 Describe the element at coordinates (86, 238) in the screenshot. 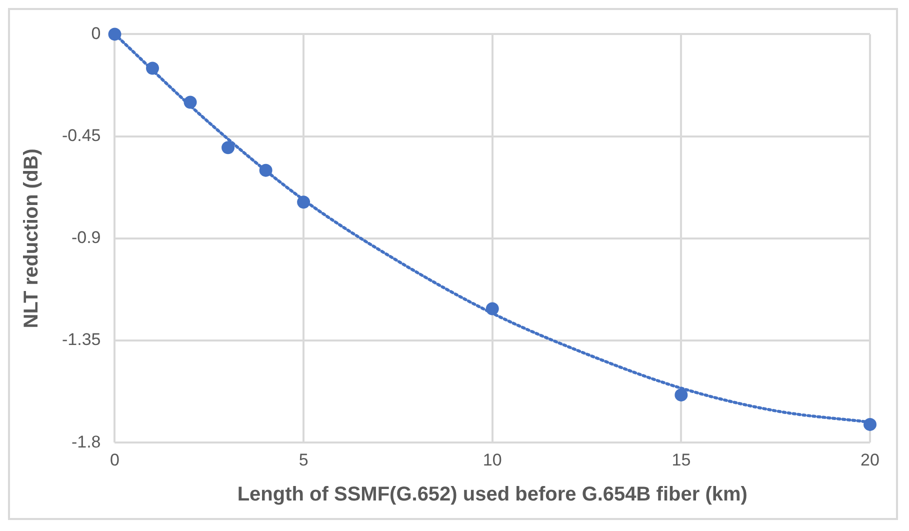

I see `y-tick-label: -0.9` at that location.